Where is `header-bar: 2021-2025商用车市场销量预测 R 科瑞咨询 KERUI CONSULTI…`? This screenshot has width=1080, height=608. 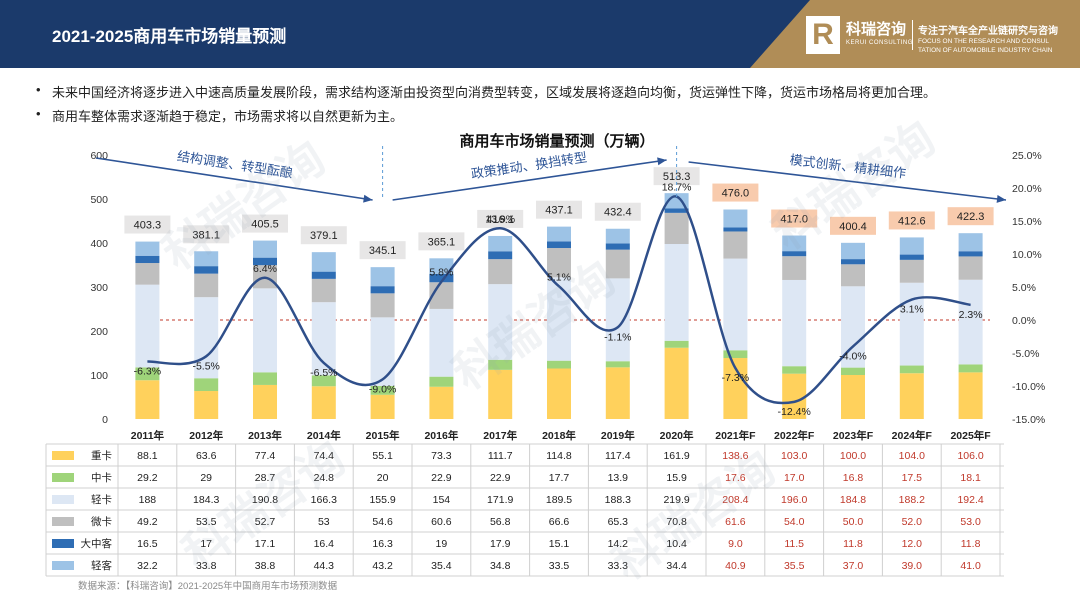 header-bar: 2021-2025商用车市场销量预测 R 科瑞咨询 KERUI CONSULTI… is located at coordinates (540, 34).